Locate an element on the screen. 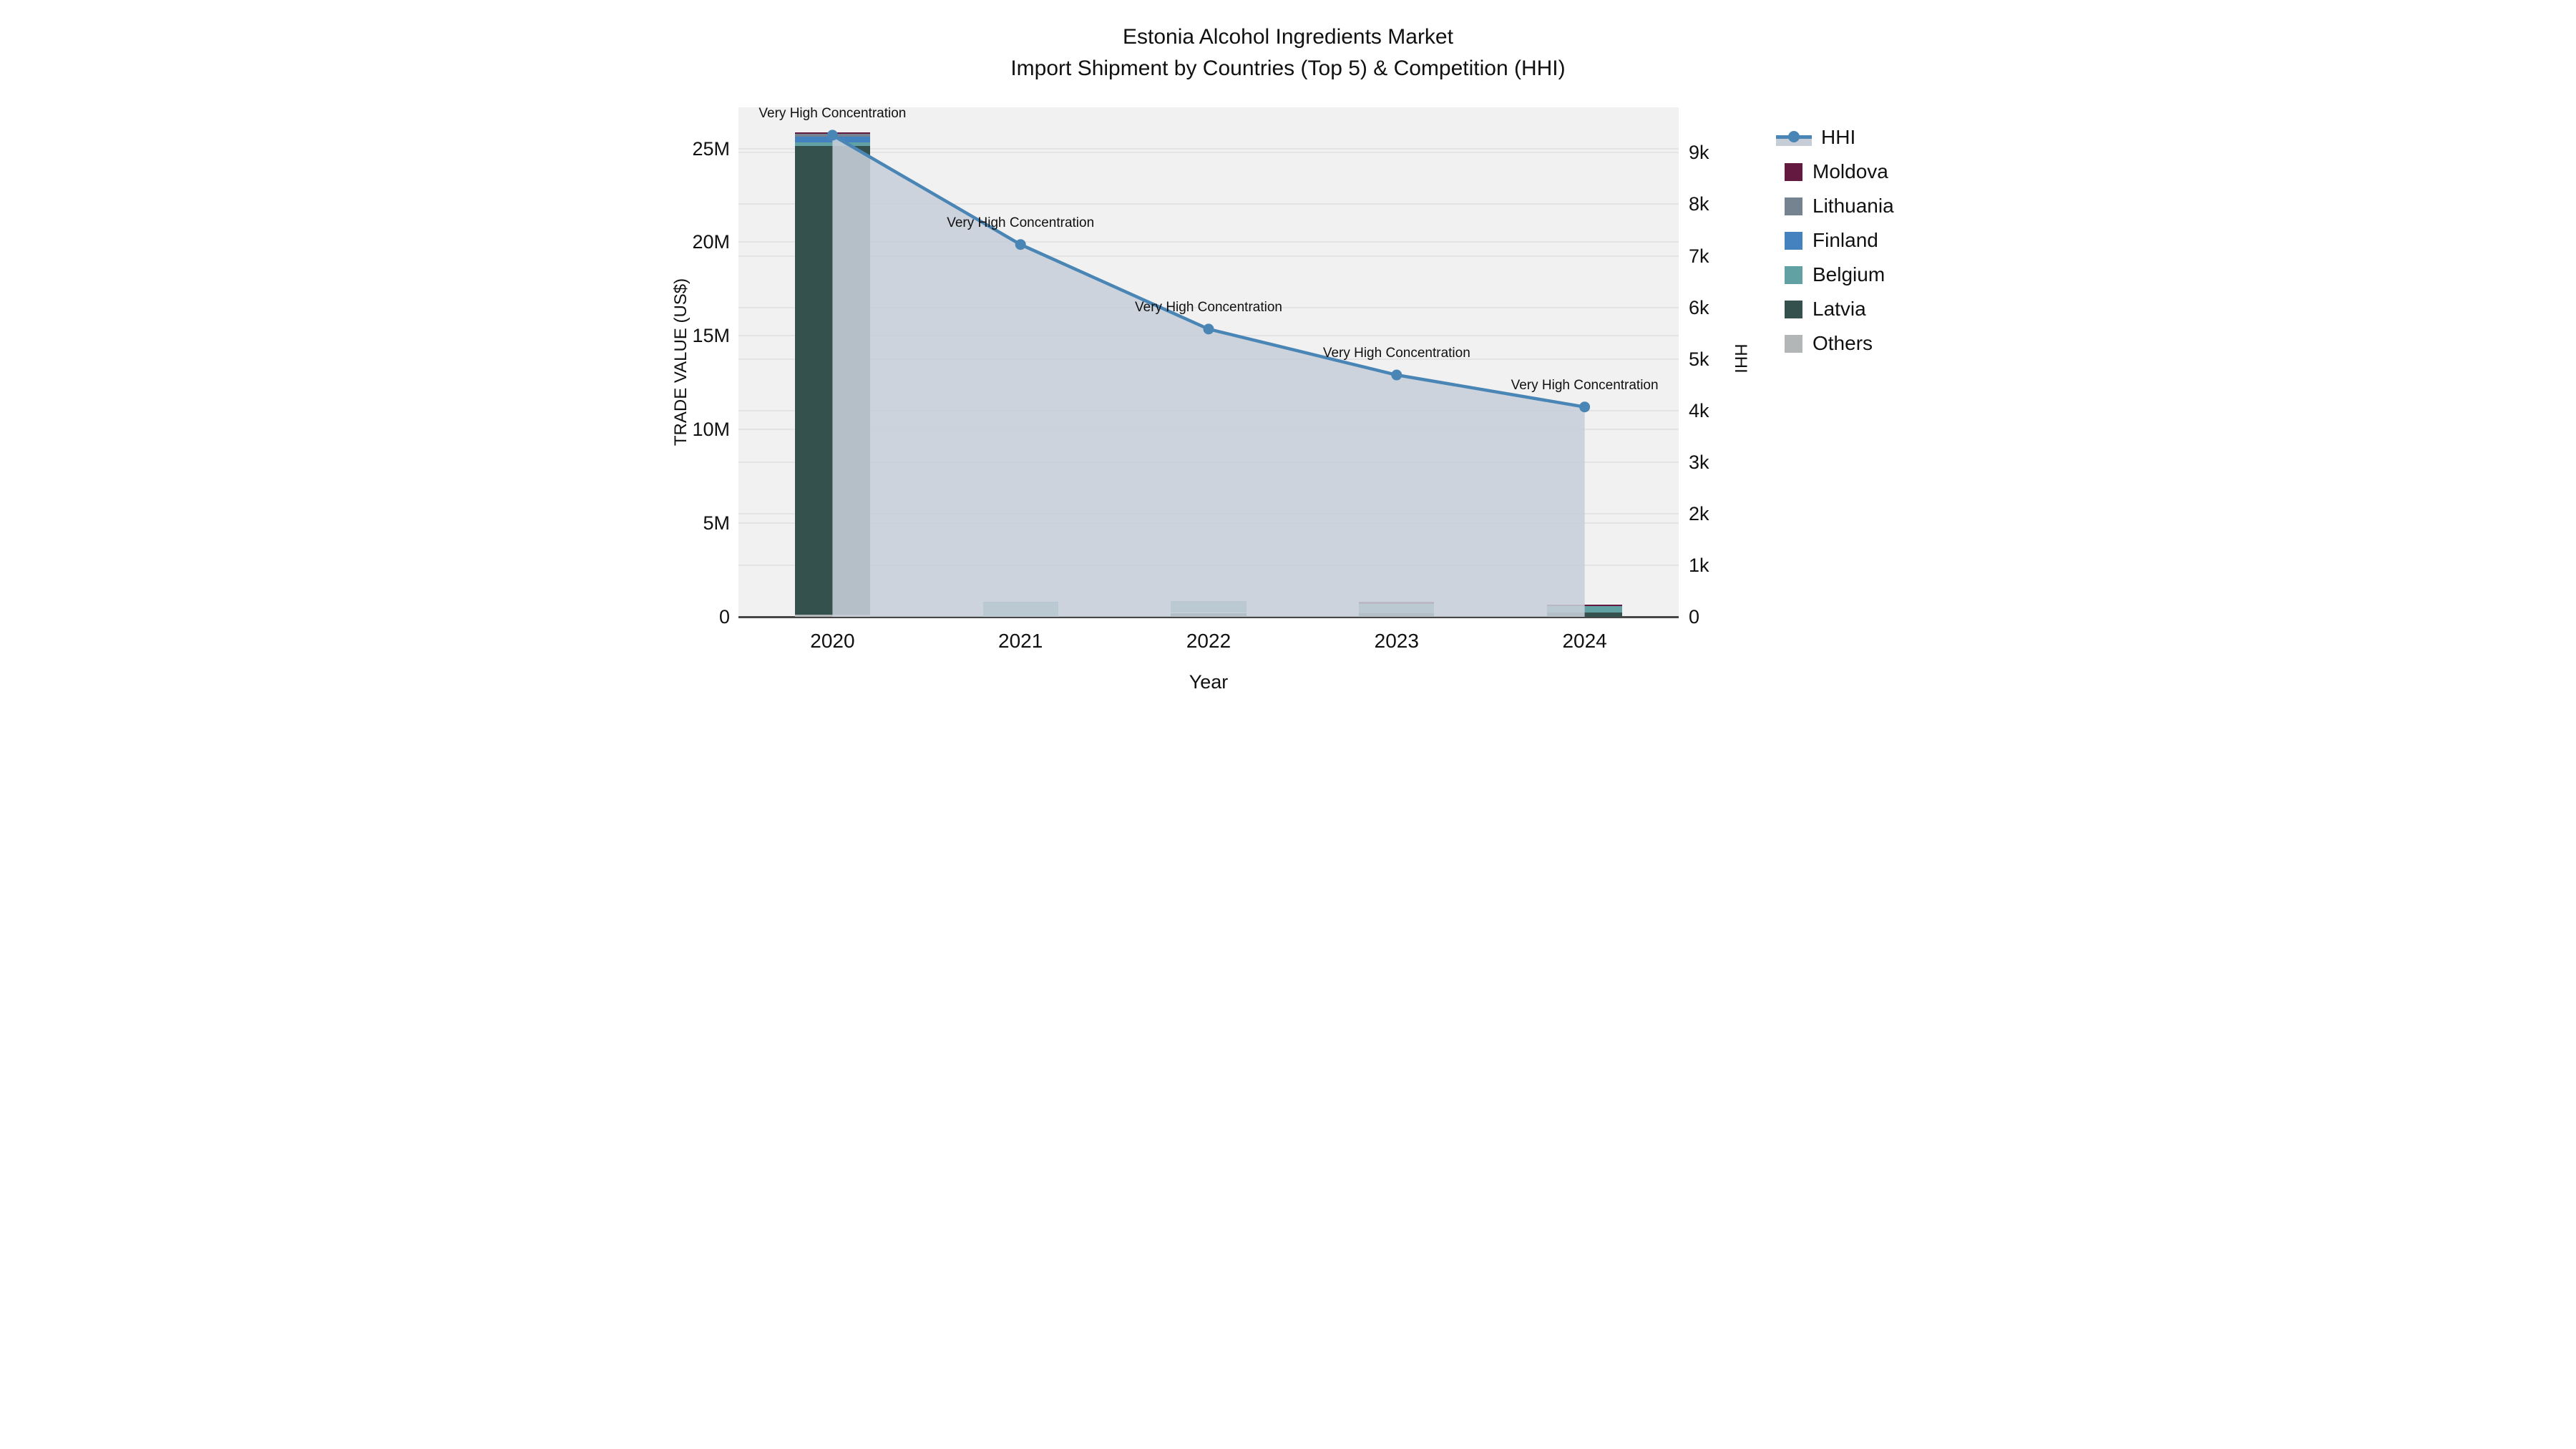 The width and height of the screenshot is (2576, 1449). y-right-tick-label: 0 is located at coordinates (1694, 617).